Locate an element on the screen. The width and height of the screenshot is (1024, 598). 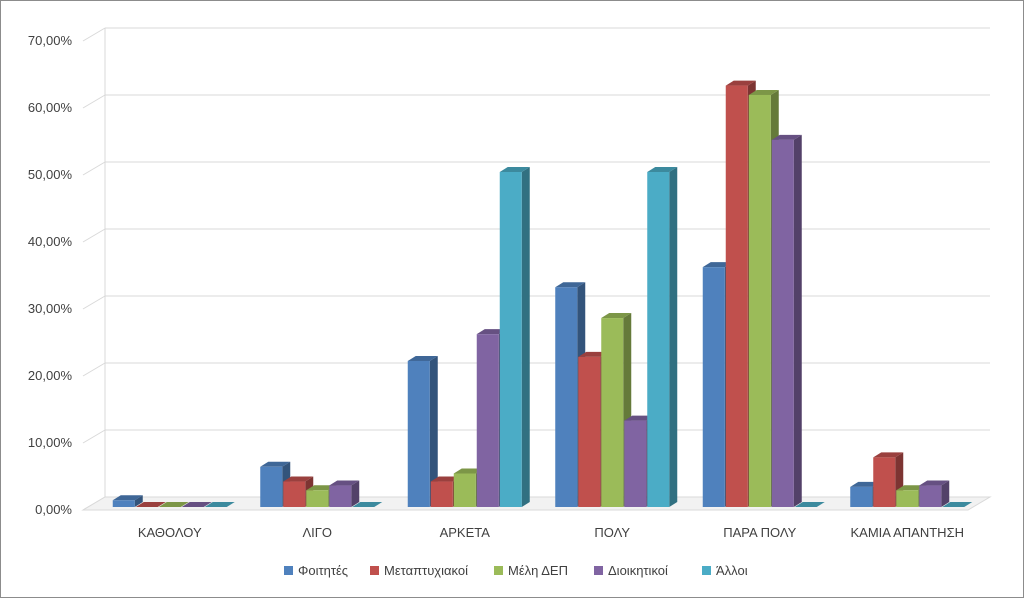
legend-label: Μέλη ΔΕΠ is located at coordinates (538, 570).